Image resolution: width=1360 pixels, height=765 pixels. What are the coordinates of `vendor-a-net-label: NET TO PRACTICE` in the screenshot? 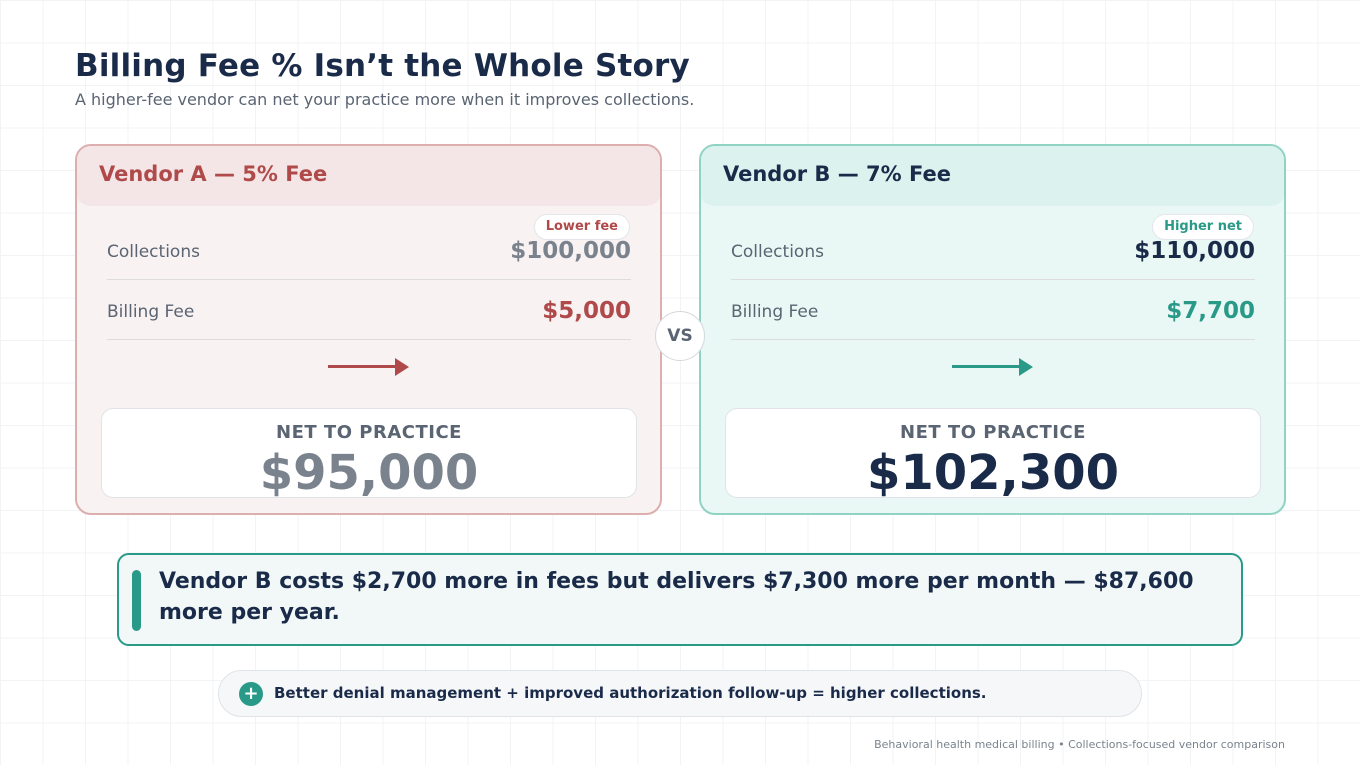 It's located at (369, 432).